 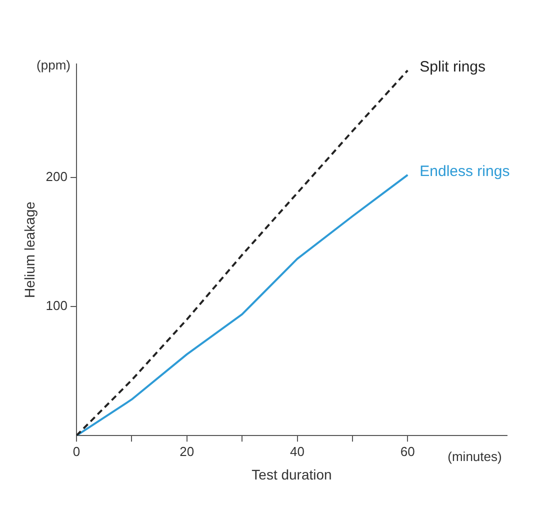 I want to click on x-axis-title: Test duration, so click(x=292, y=474).